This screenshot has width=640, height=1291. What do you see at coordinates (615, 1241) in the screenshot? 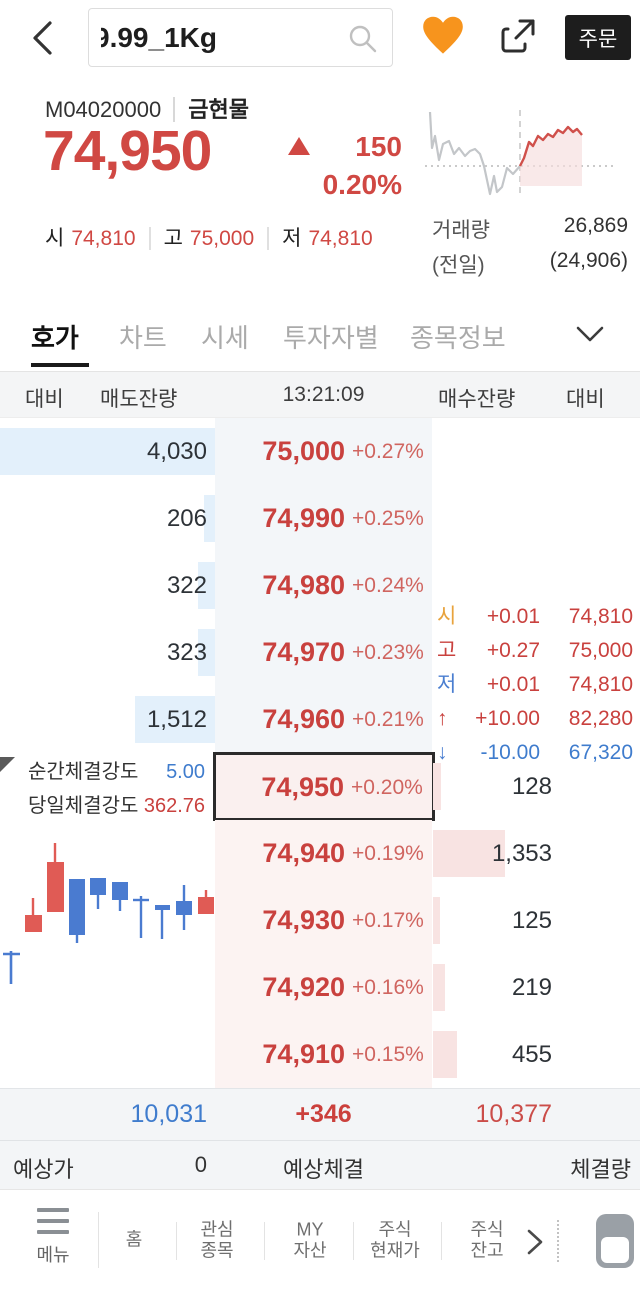
I see `quick-panel-button` at bounding box center [615, 1241].